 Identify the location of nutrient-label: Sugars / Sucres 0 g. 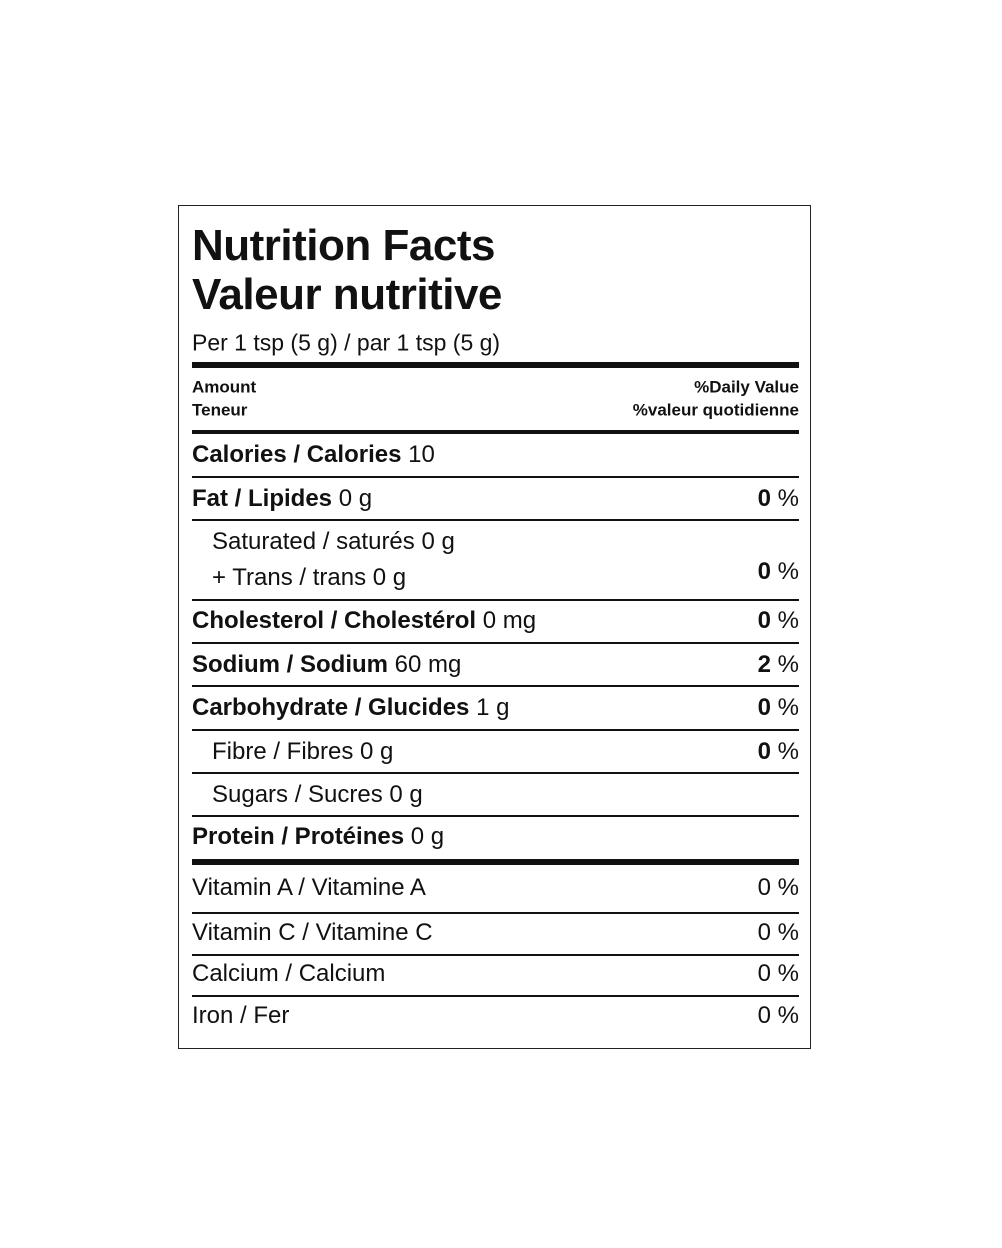
(317, 794).